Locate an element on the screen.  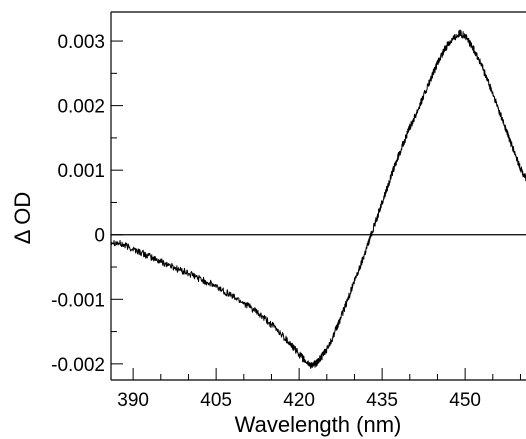
y-tick-label: -0.001 is located at coordinates (78, 300).